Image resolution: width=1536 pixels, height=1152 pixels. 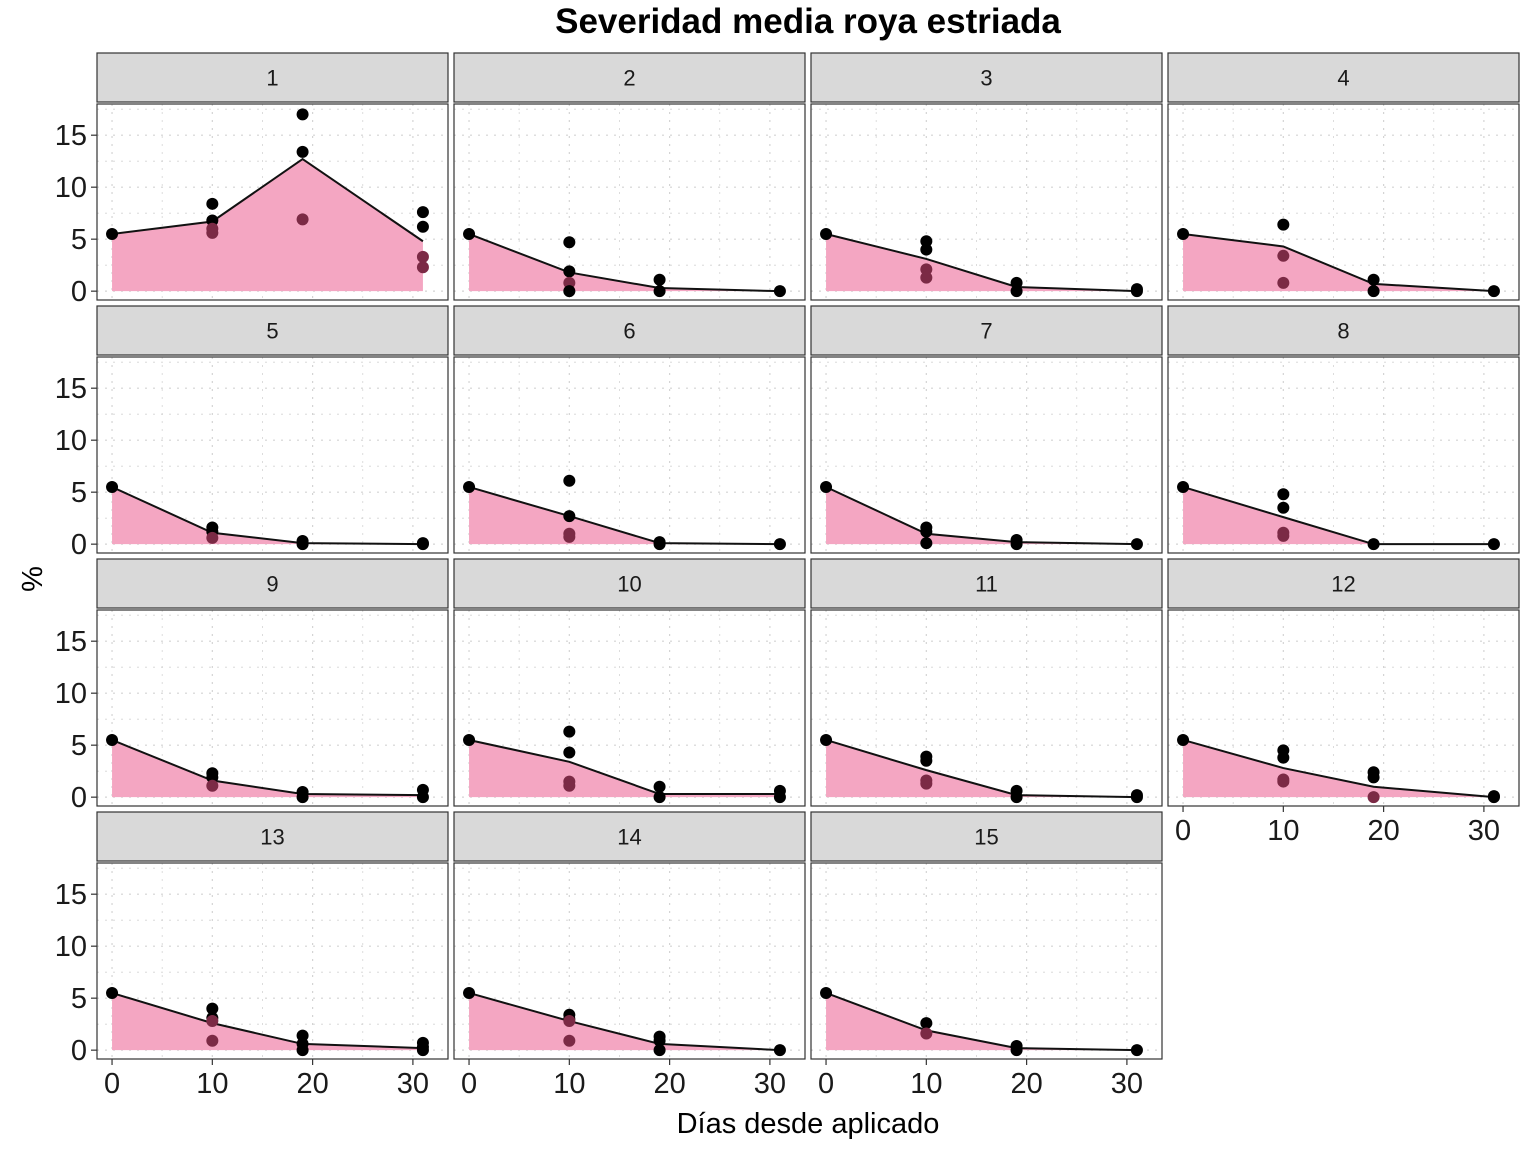 I want to click on facet-strip-label: 8, so click(x=1343, y=331).